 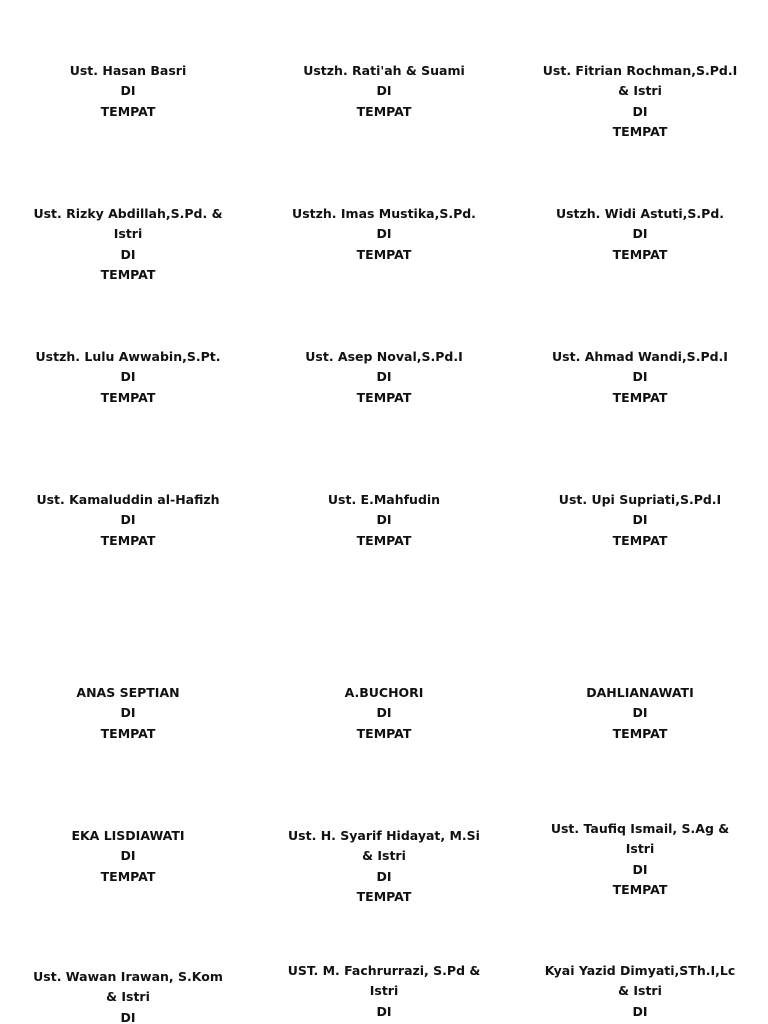 What do you see at coordinates (640, 828) in the screenshot?
I see `recipient-name: Ust. Taufiq Ismail, S.Ag &` at bounding box center [640, 828].